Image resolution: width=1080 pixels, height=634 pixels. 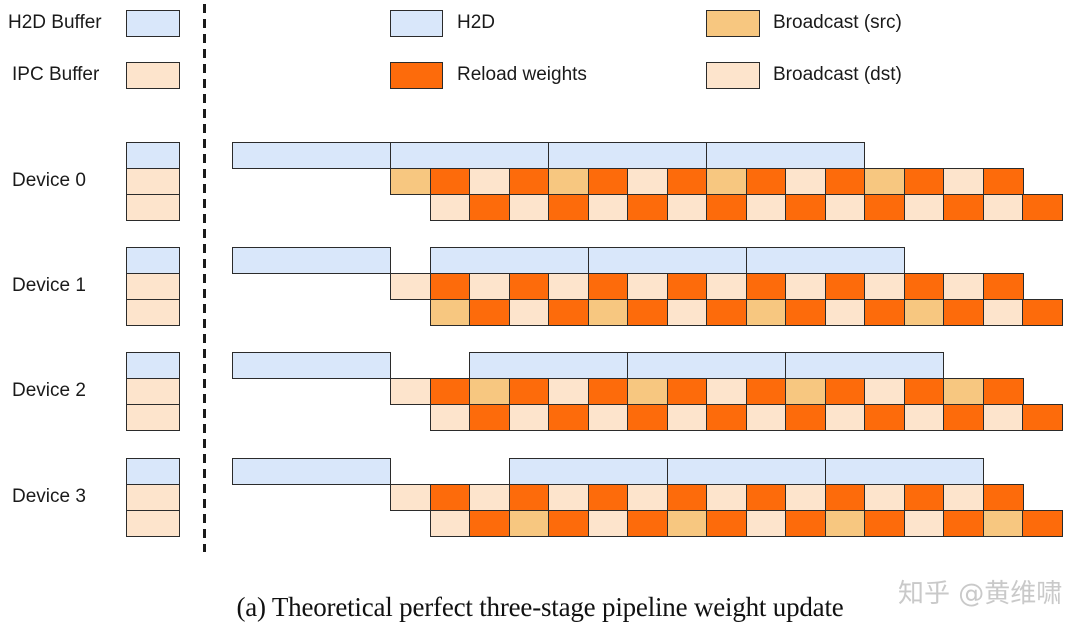 What do you see at coordinates (837, 22) in the screenshot?
I see `legend-label: Broadcast (src)` at bounding box center [837, 22].